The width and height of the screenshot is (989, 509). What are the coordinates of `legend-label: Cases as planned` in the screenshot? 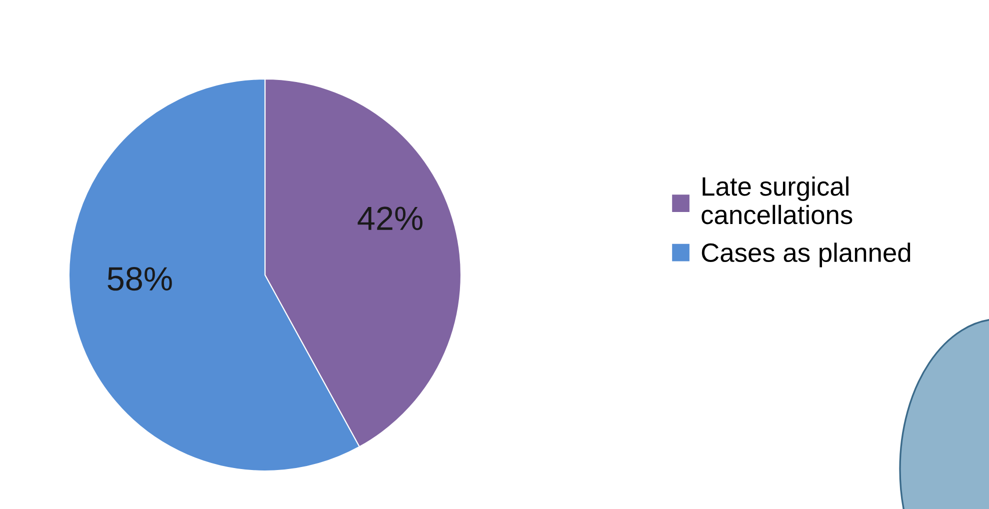 It's located at (806, 255).